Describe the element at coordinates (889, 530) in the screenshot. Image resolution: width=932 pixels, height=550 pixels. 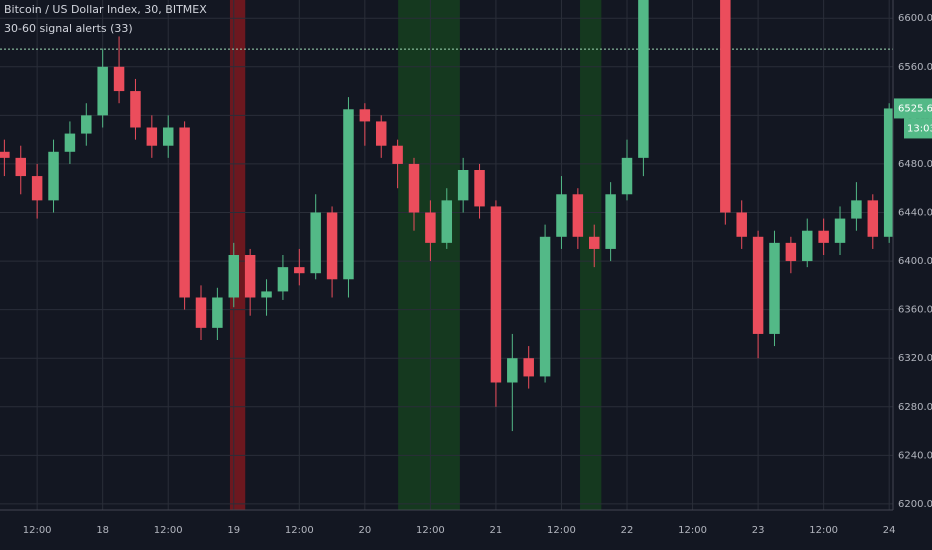
I see `x-tick-label: 24` at that location.